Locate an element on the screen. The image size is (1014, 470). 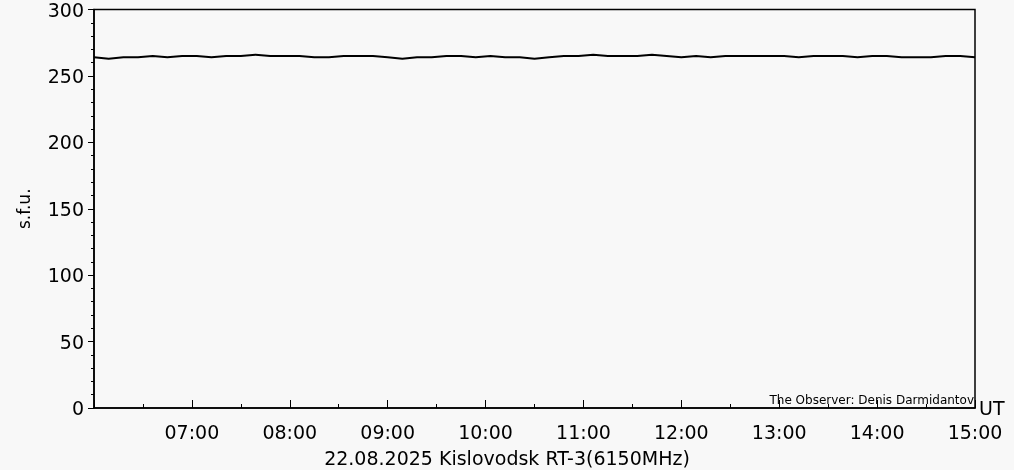
y-tick-label: 200 is located at coordinates (65, 142).